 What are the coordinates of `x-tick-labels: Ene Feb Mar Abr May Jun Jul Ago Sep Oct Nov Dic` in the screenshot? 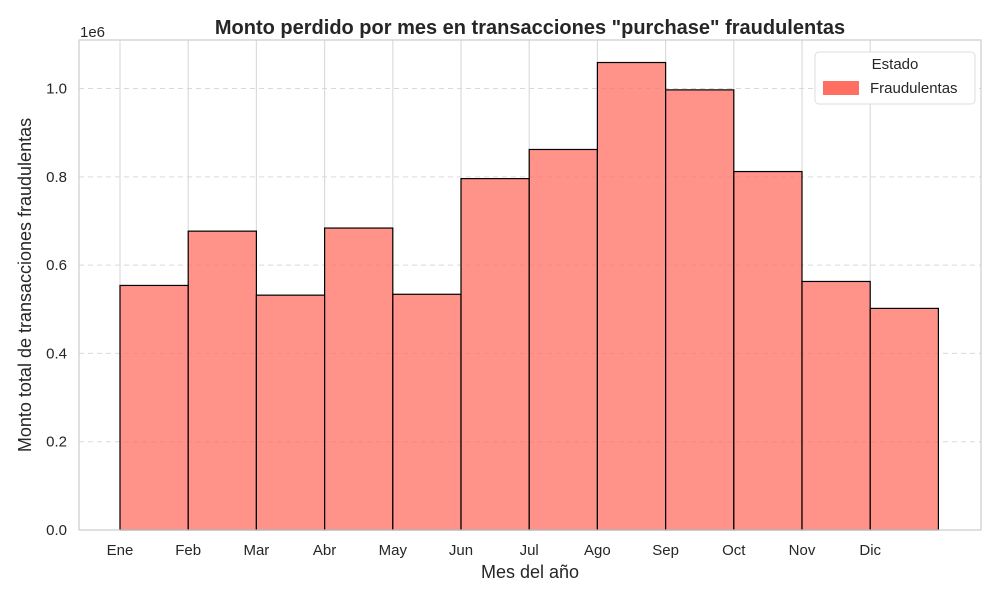 It's located at (494, 550).